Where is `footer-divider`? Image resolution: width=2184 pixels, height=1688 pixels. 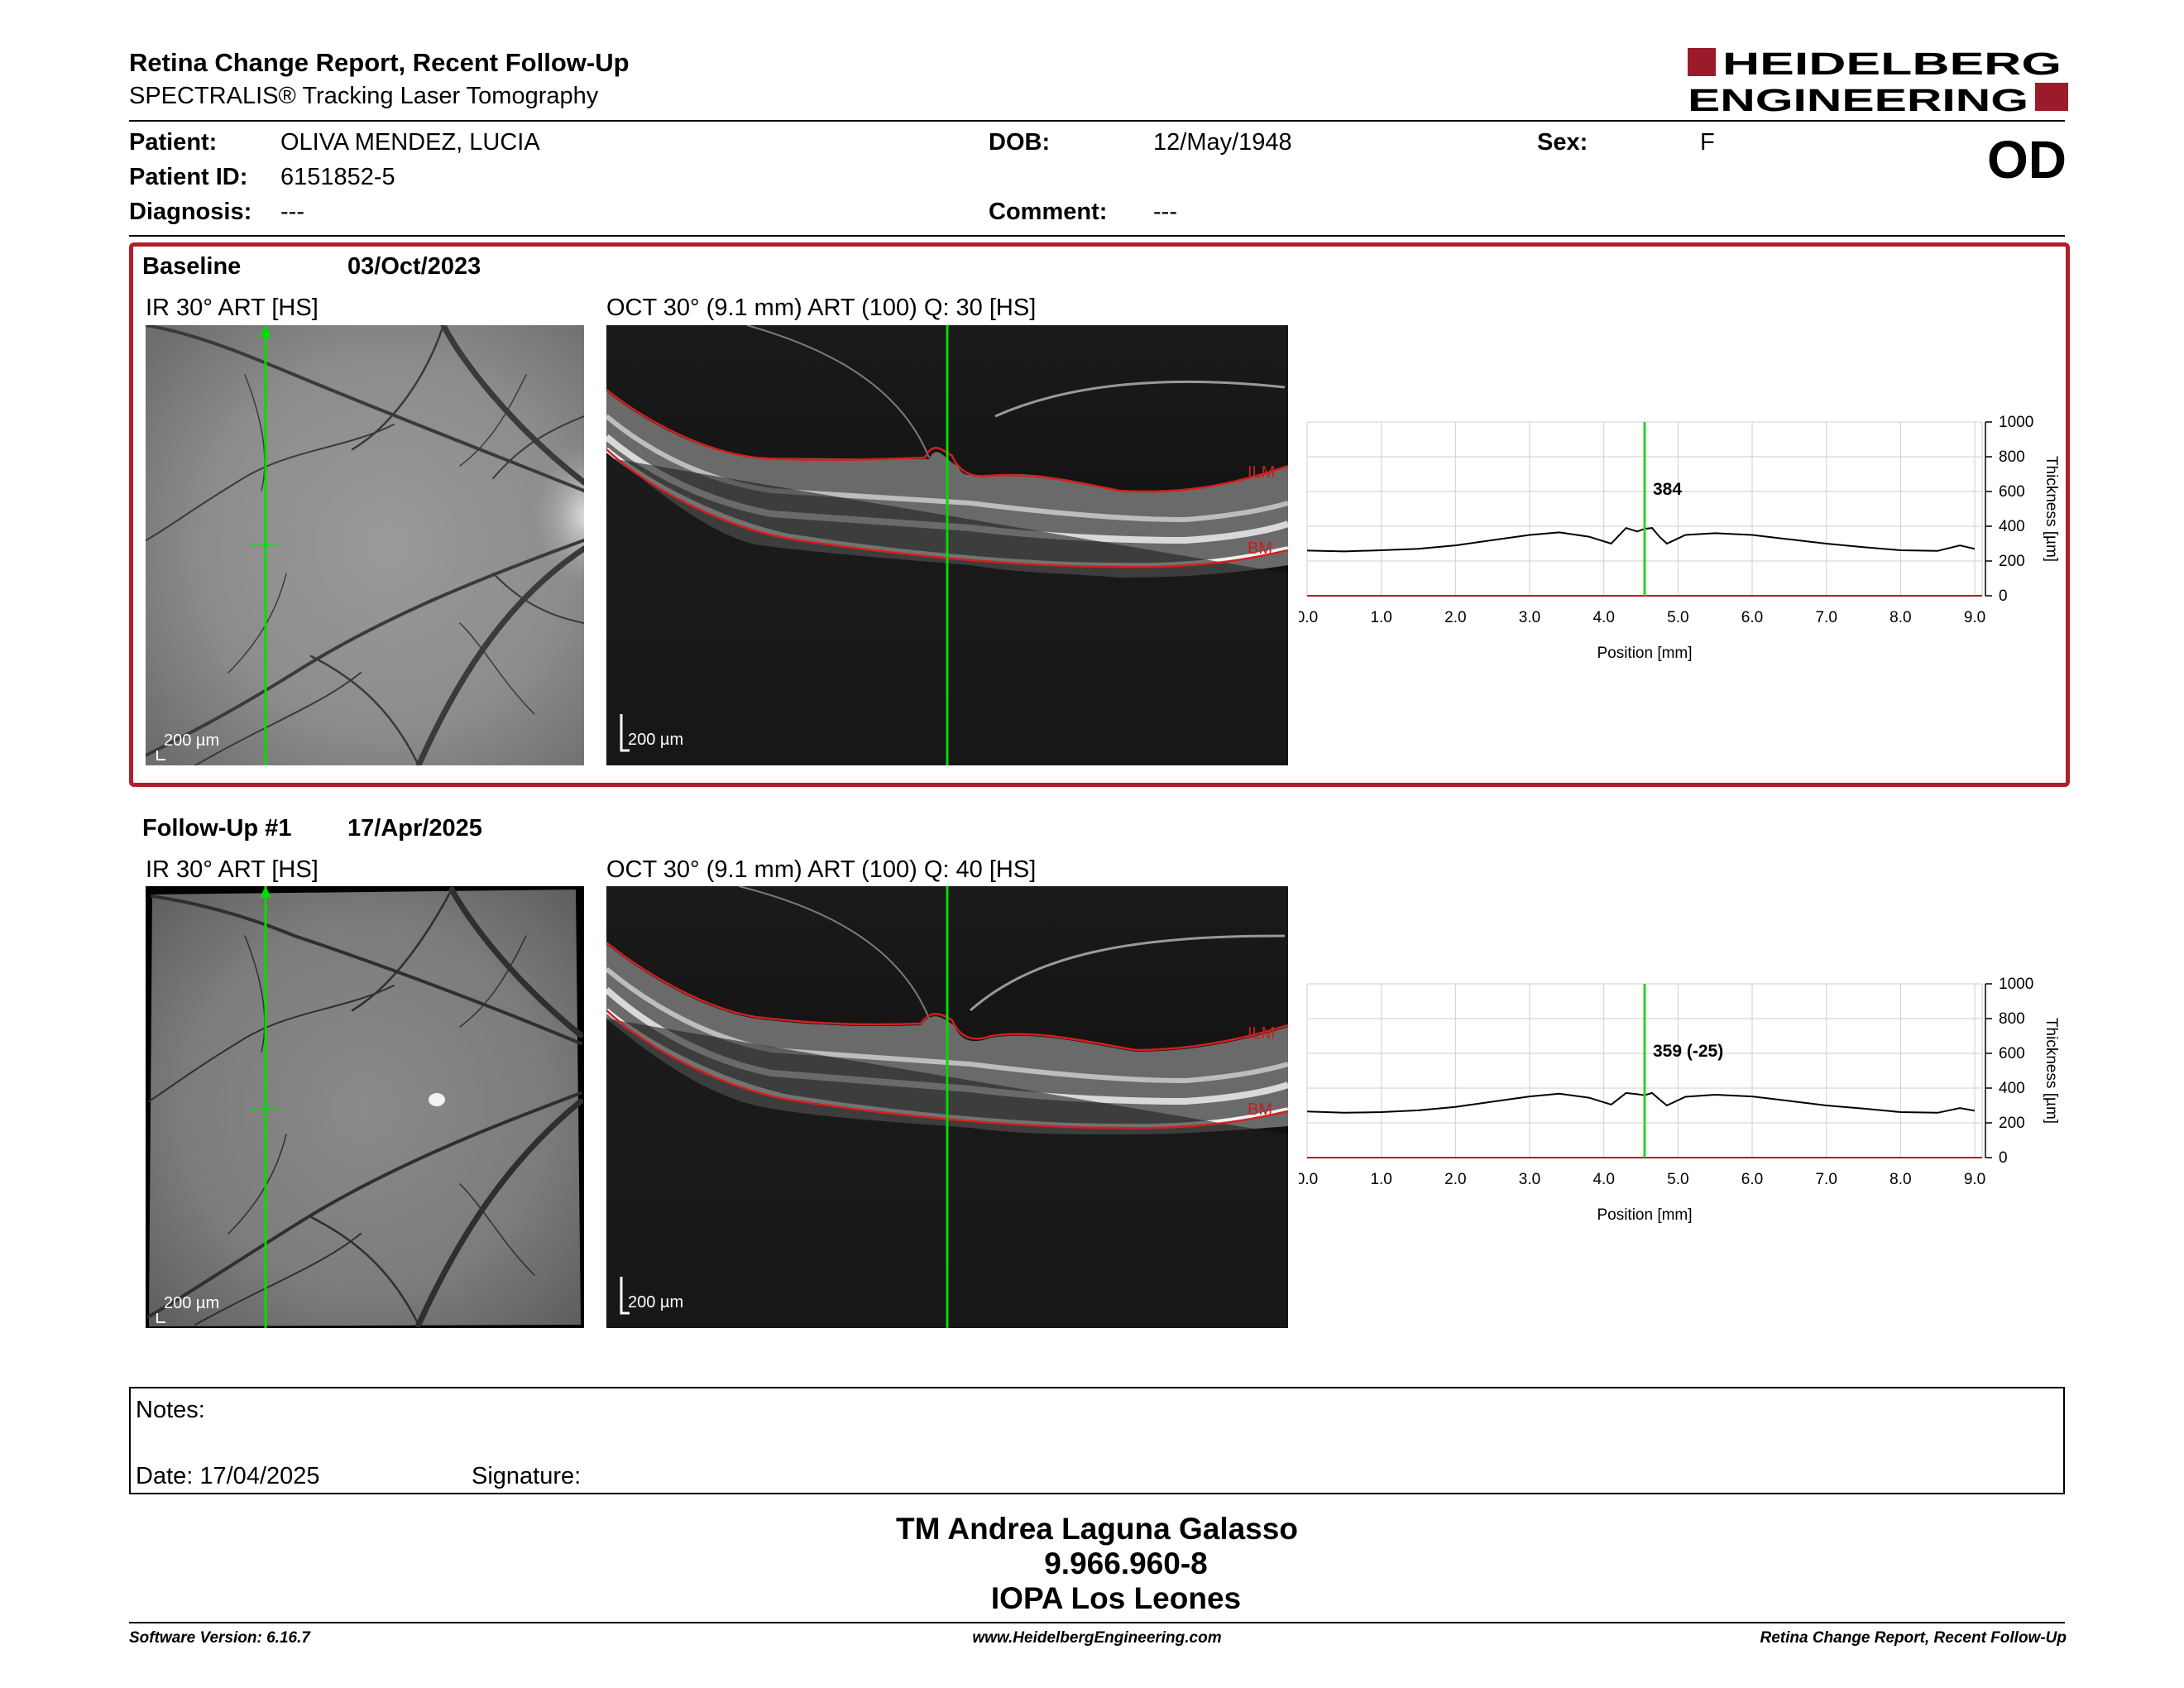
footer-divider is located at coordinates (1097, 1622).